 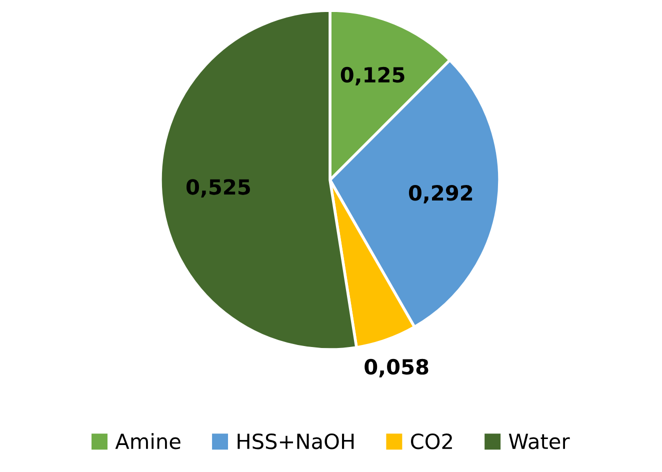 What do you see at coordinates (147, 441) in the screenshot?
I see `legend-label: Amine` at bounding box center [147, 441].